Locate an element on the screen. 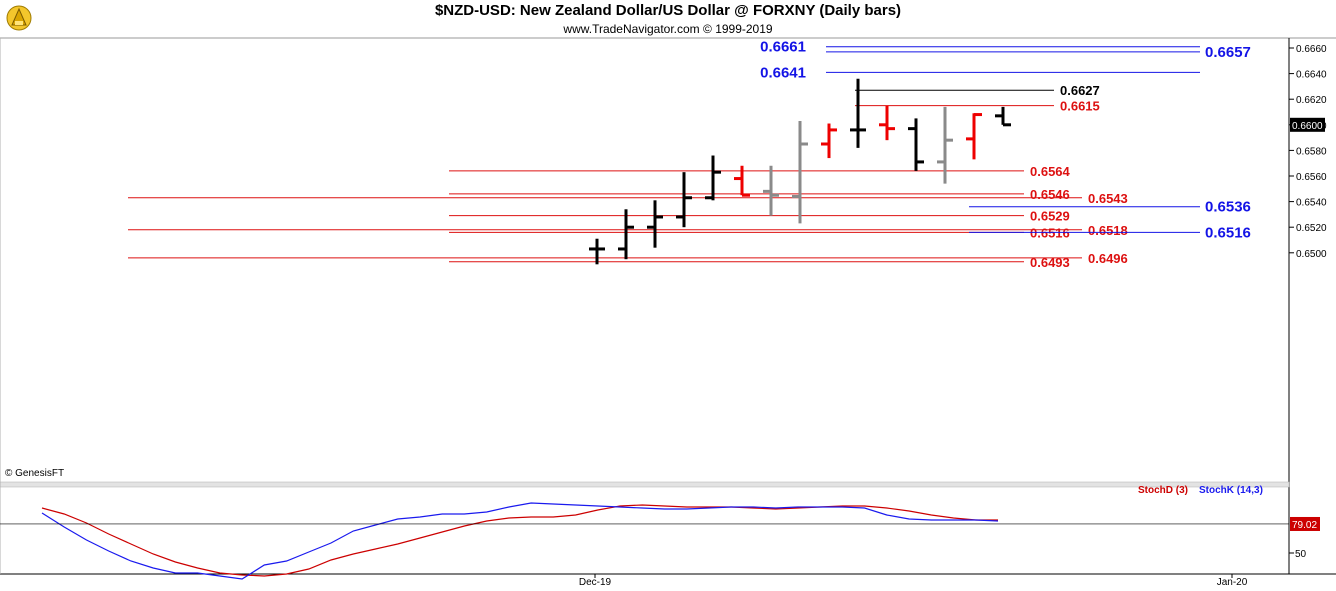 Image resolution: width=1336 pixels, height=591 pixels. level-label: 0.6543 is located at coordinates (1108, 198).